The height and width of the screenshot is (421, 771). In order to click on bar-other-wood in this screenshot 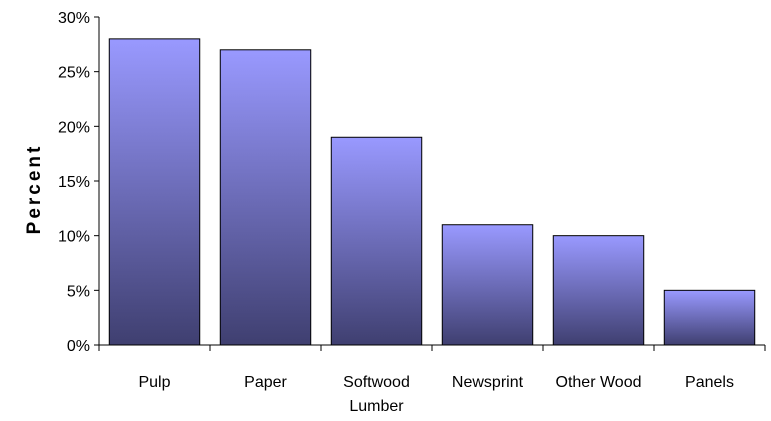, I will do `click(598, 290)`.